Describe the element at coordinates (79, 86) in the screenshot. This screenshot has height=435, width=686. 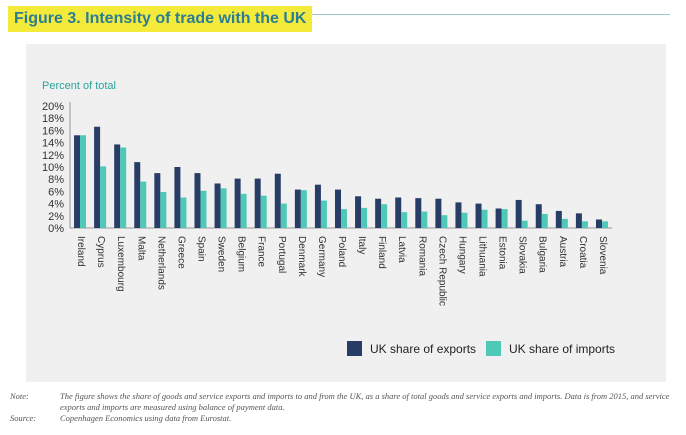
I see `y-axis-label: Percent of total` at that location.